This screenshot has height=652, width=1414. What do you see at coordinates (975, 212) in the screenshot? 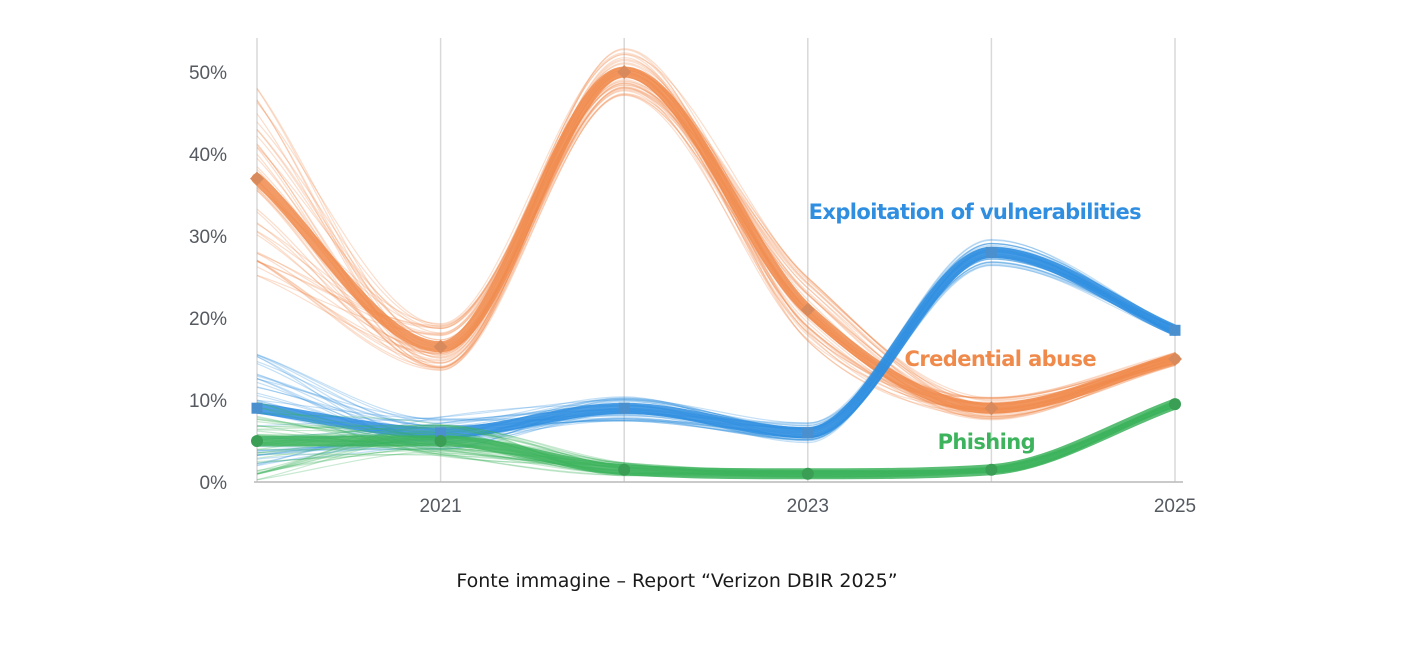
I see `label-exploitation-of-vulnerabilities: Exploitation of vulnerabilities` at bounding box center [975, 212].